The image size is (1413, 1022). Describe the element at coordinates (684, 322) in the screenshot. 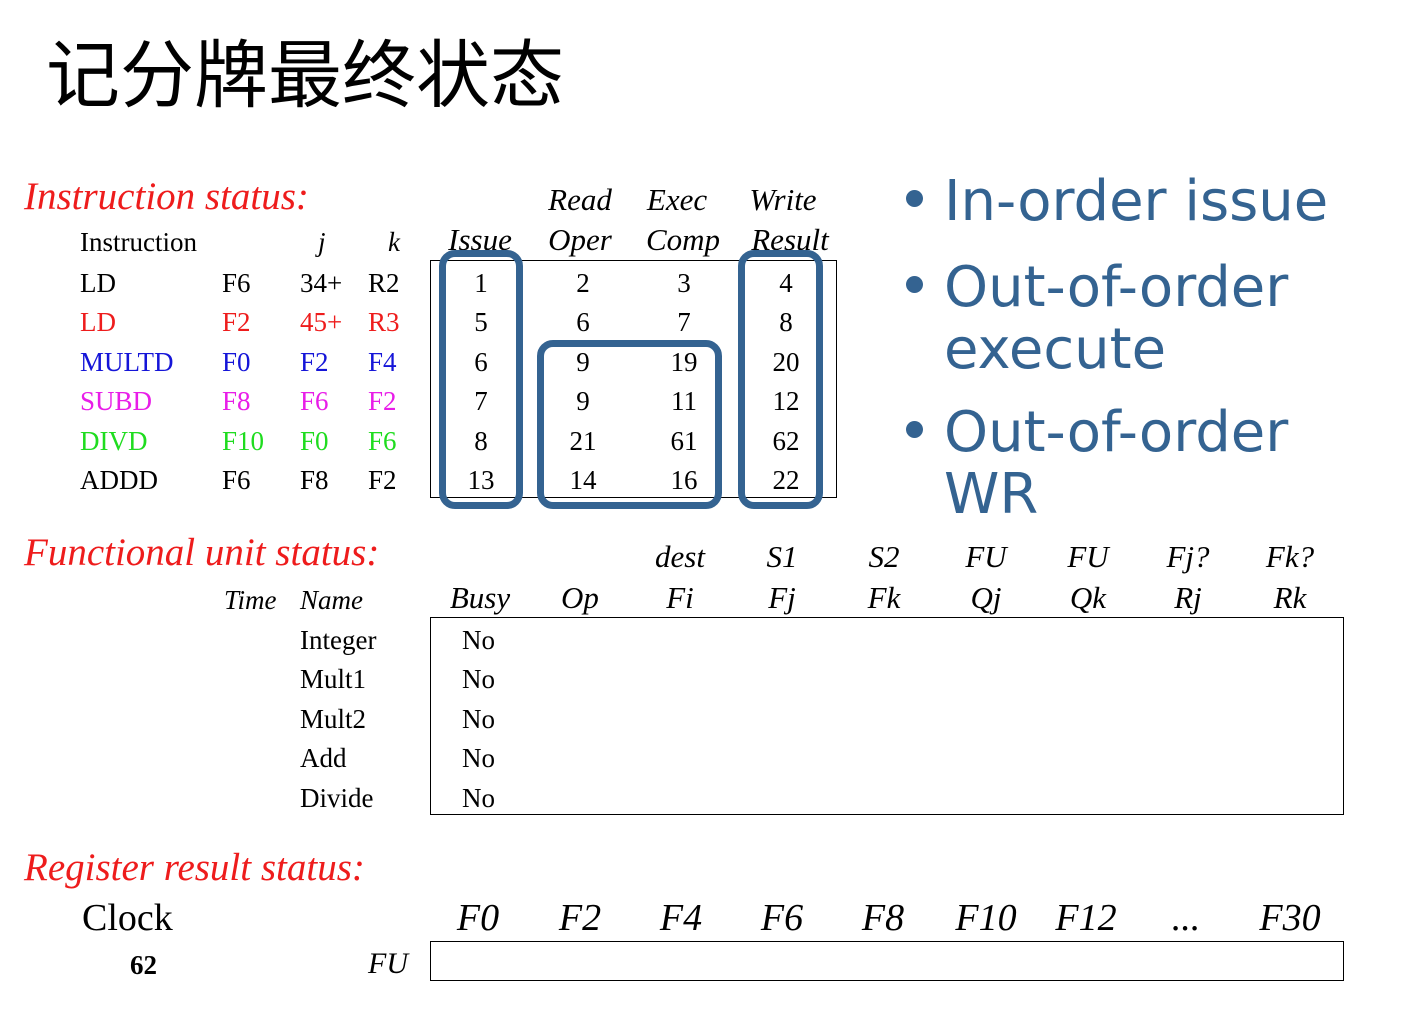

I see `exec-comp-cycle: 7` at that location.